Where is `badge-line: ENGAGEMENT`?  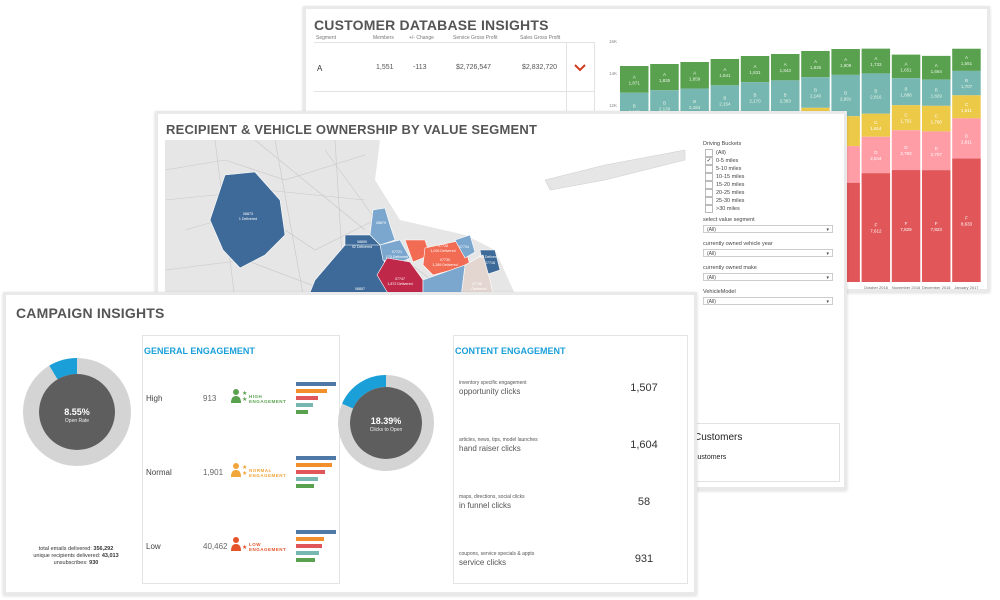 badge-line: ENGAGEMENT is located at coordinates (268, 549).